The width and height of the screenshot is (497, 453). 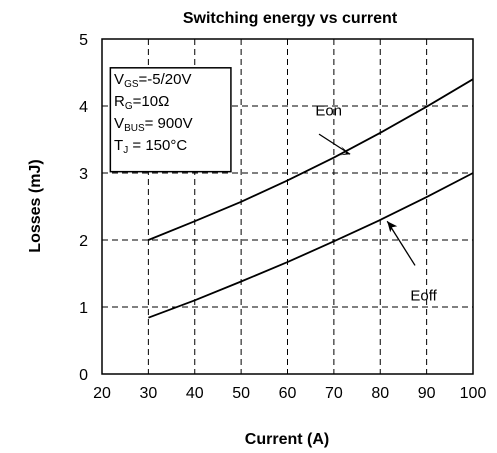 What do you see at coordinates (401, 243) in the screenshot?
I see `eoff-arrow-line` at bounding box center [401, 243].